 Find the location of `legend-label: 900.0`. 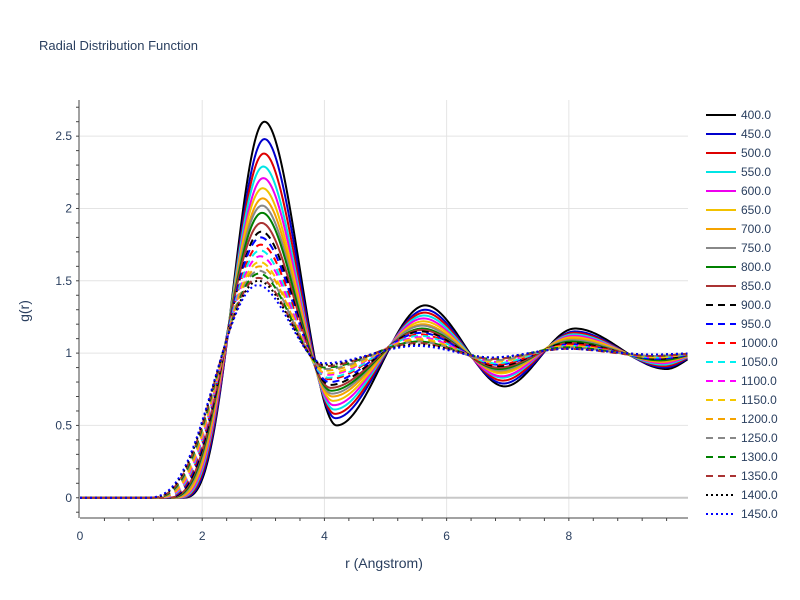

legend-label: 900.0 is located at coordinates (756, 305).